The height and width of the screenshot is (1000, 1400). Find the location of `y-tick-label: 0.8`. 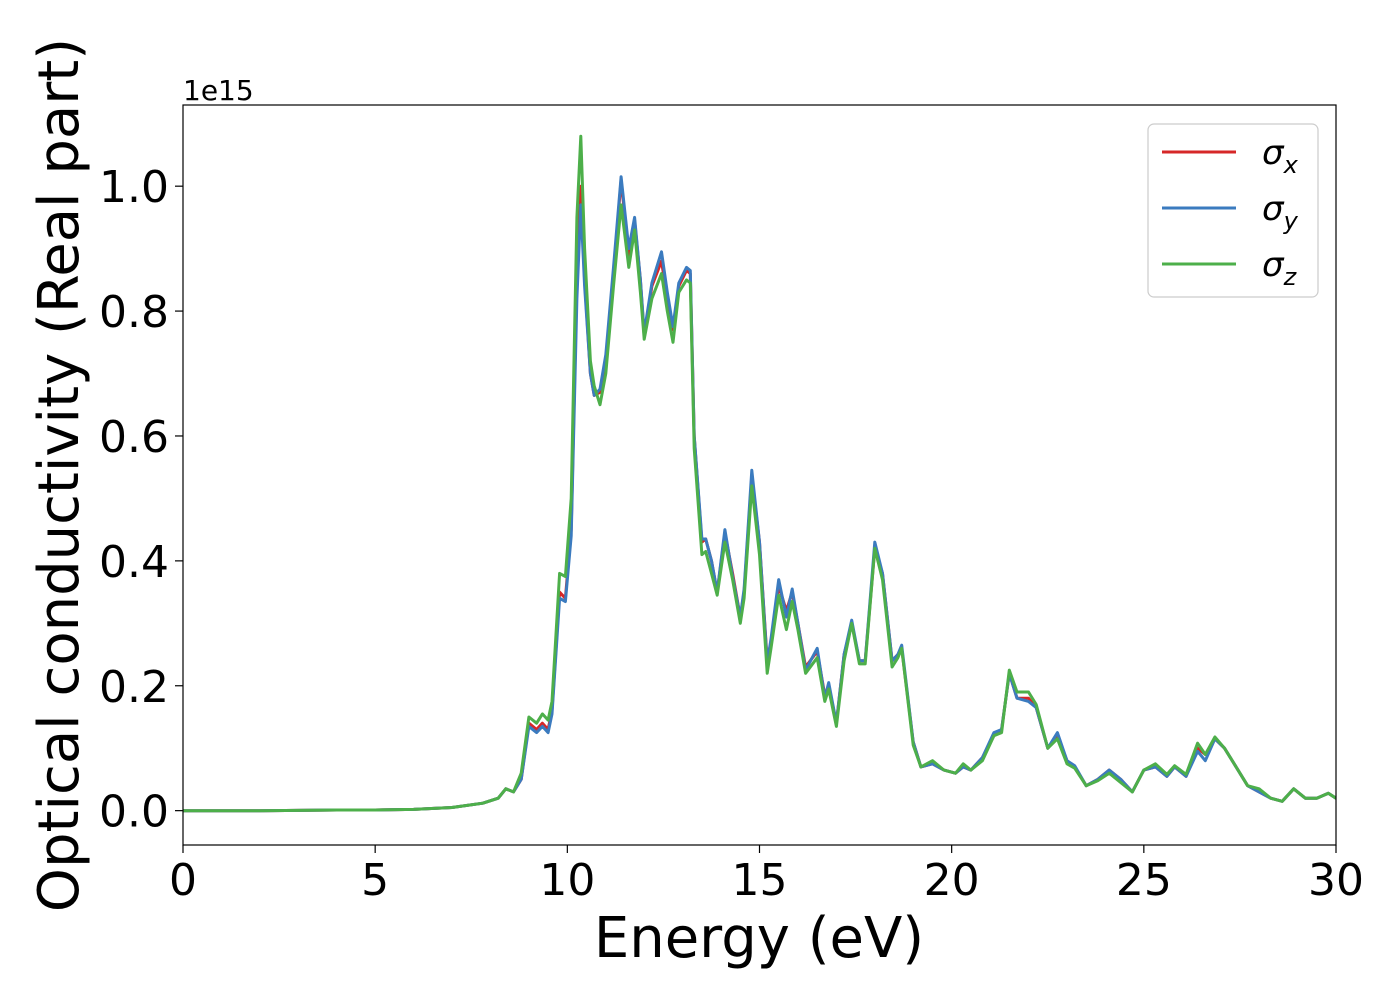

y-tick-label: 0.8 is located at coordinates (134, 312).